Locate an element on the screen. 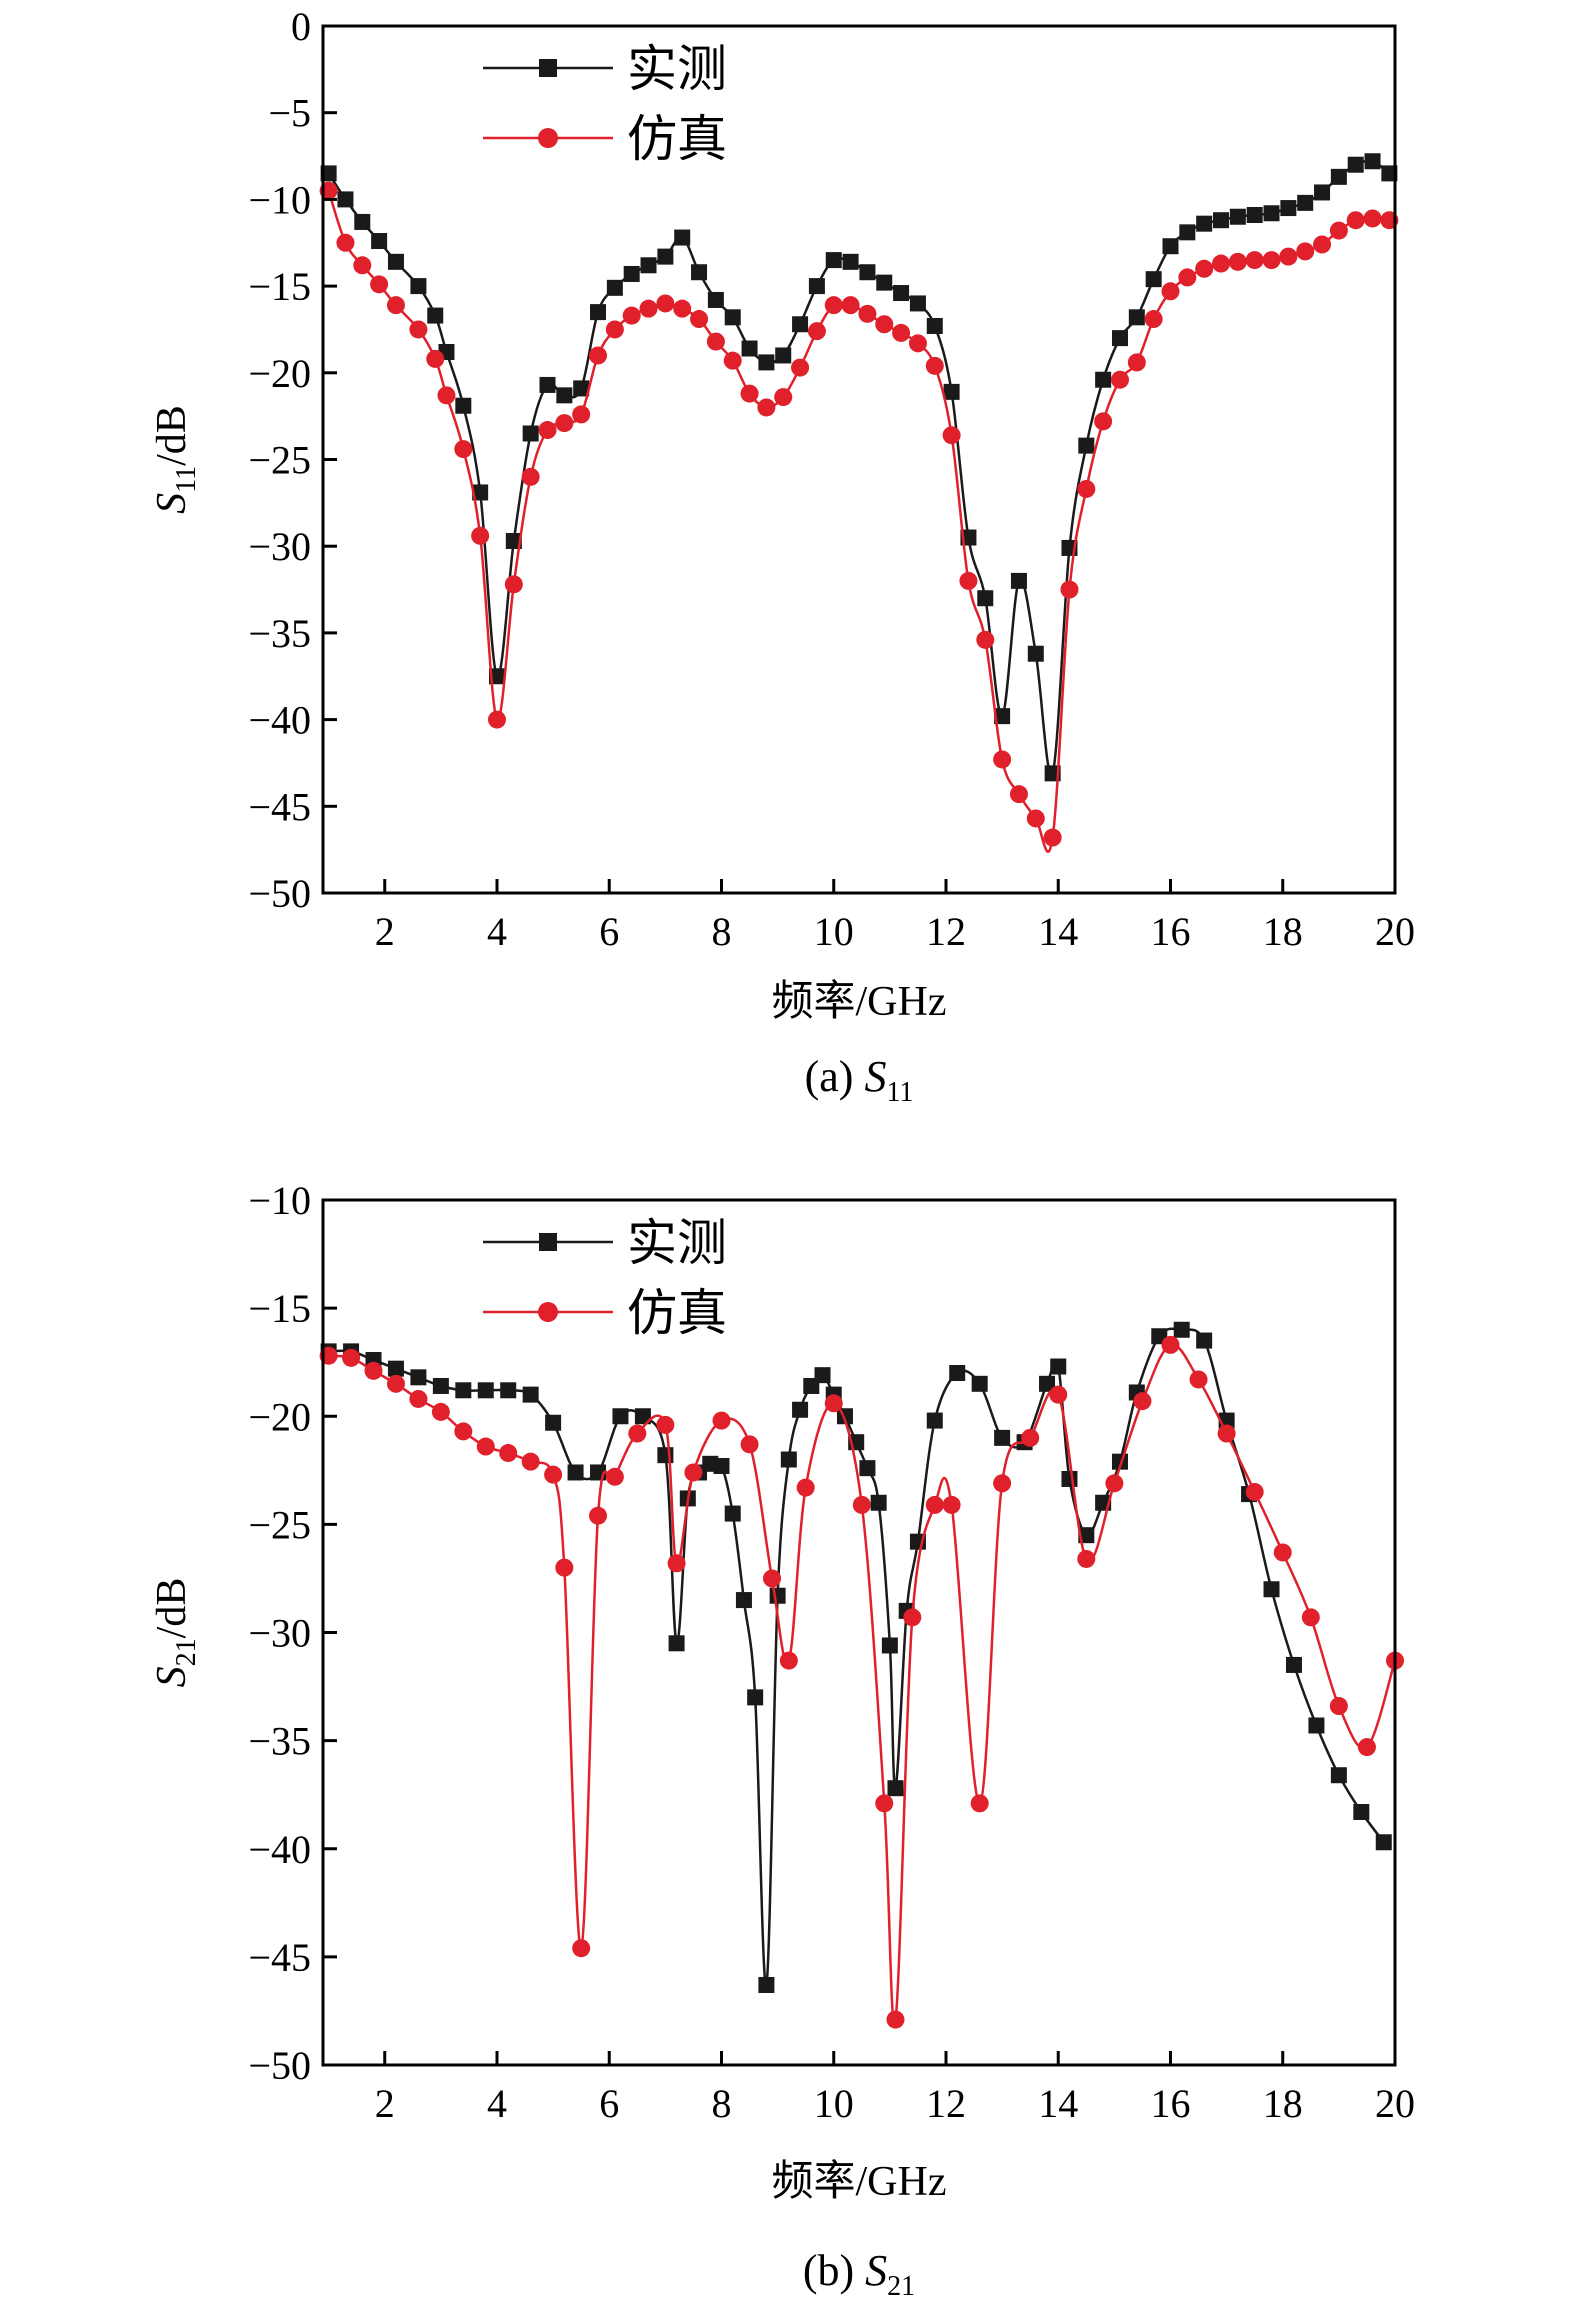 The height and width of the screenshot is (2309, 1575). x-tick-label: 6 is located at coordinates (609, 2103).